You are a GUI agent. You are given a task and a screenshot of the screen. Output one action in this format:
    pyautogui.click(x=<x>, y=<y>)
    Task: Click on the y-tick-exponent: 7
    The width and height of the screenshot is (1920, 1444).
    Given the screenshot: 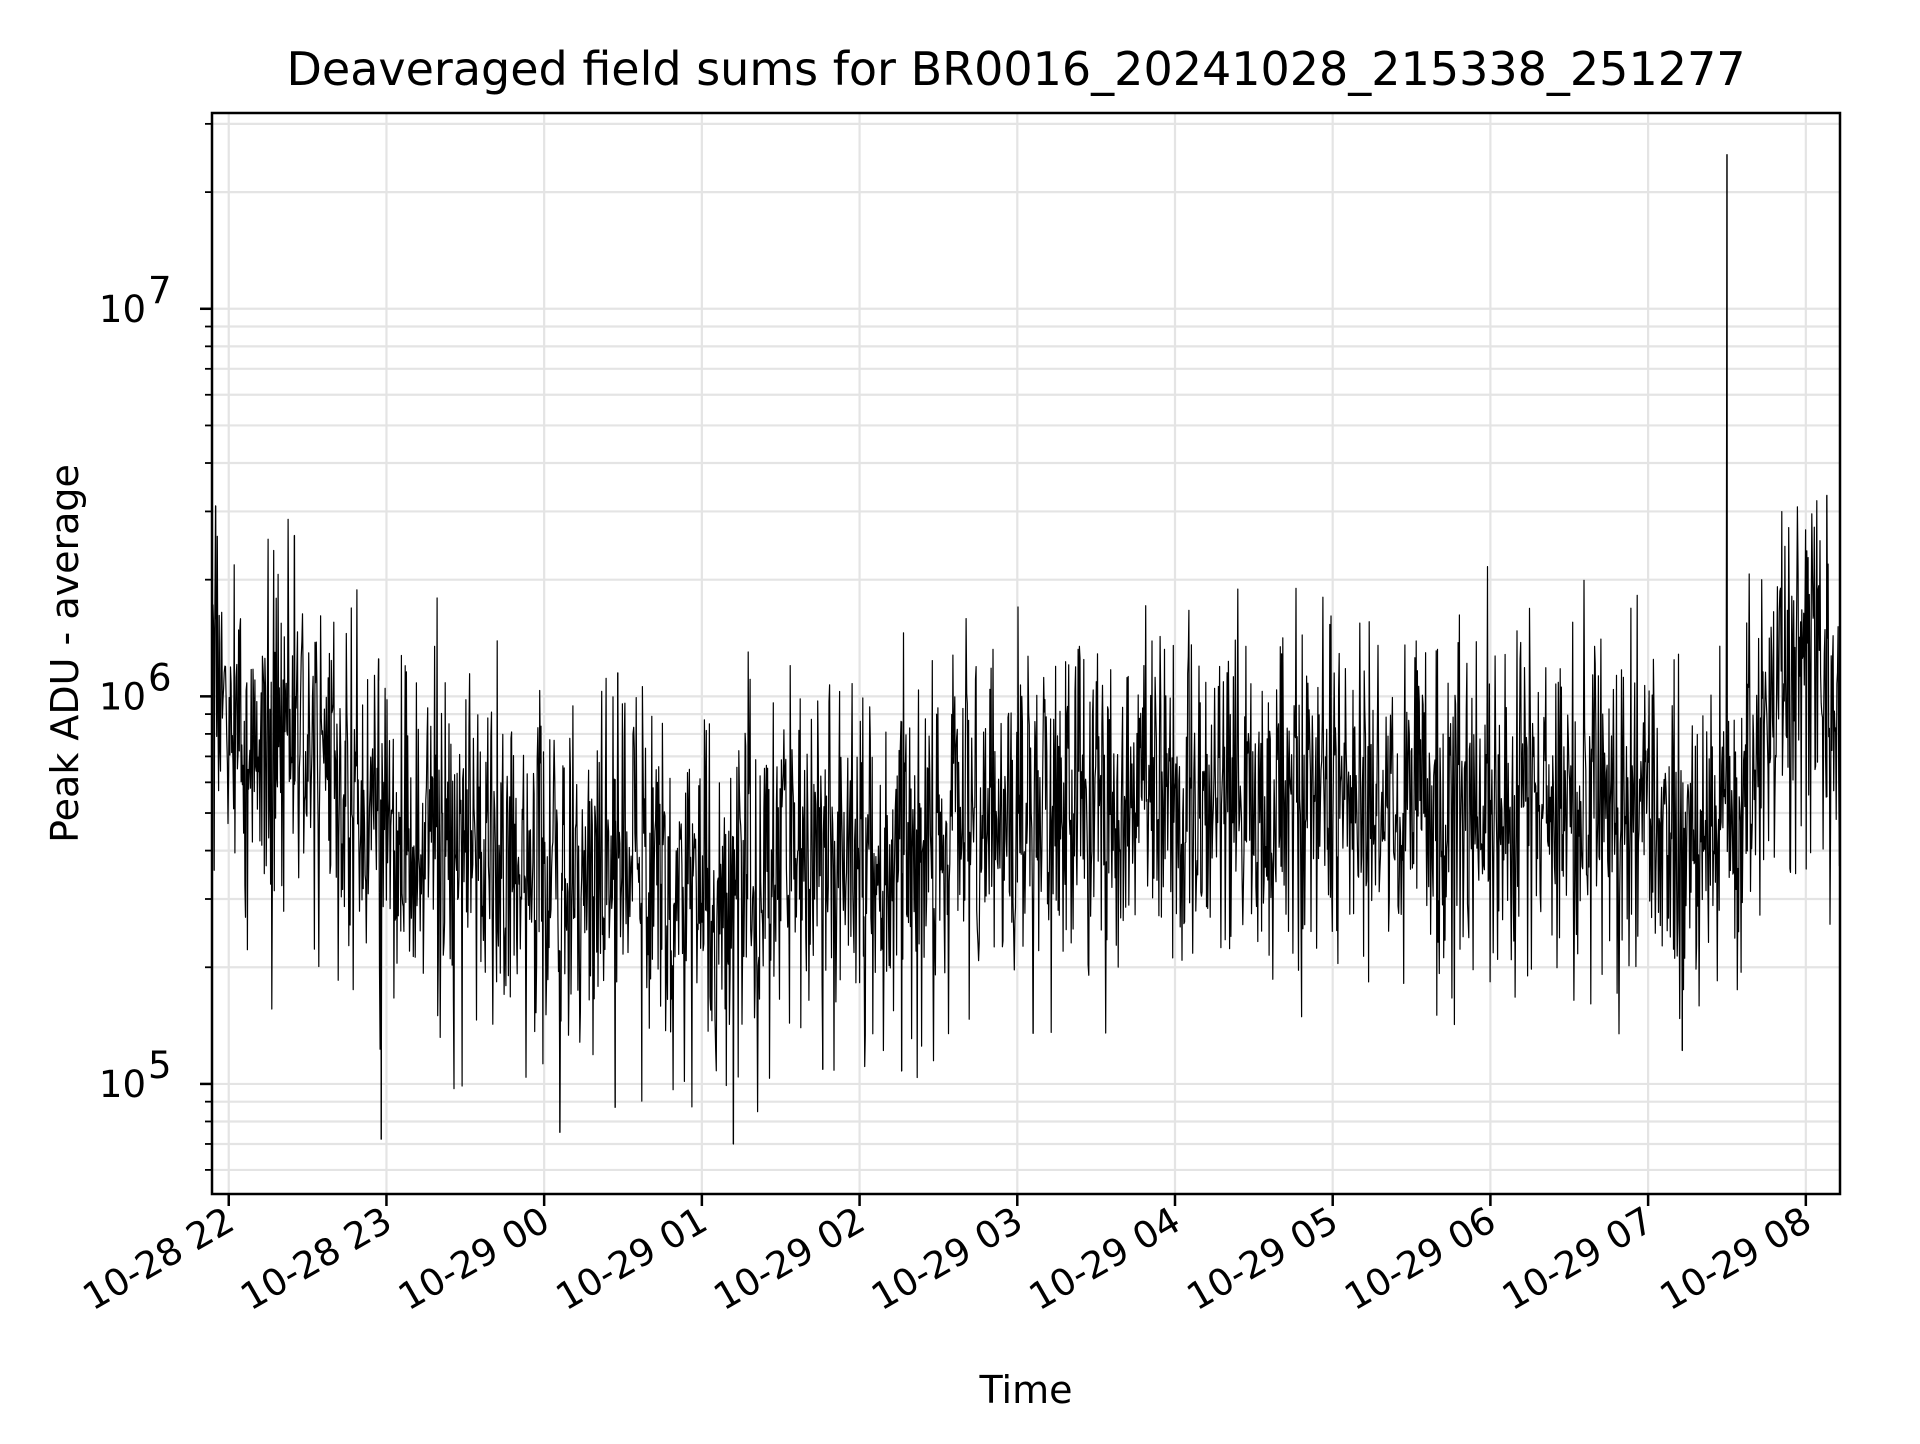 What is the action you would take?
    pyautogui.click(x=160, y=290)
    